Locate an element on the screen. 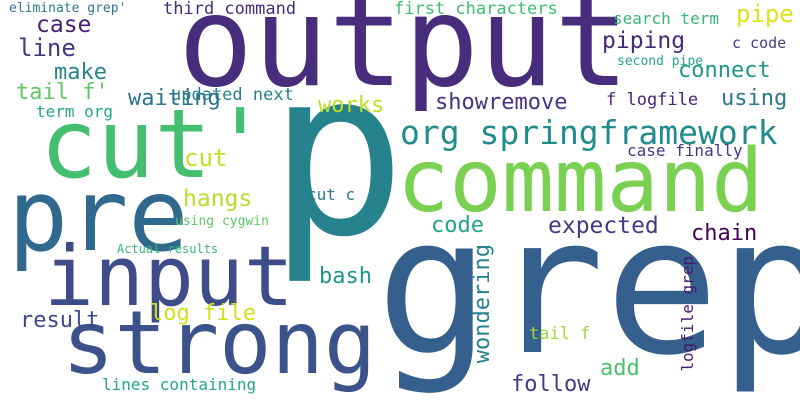  word-cut-quote: cut' is located at coordinates (154, 145).